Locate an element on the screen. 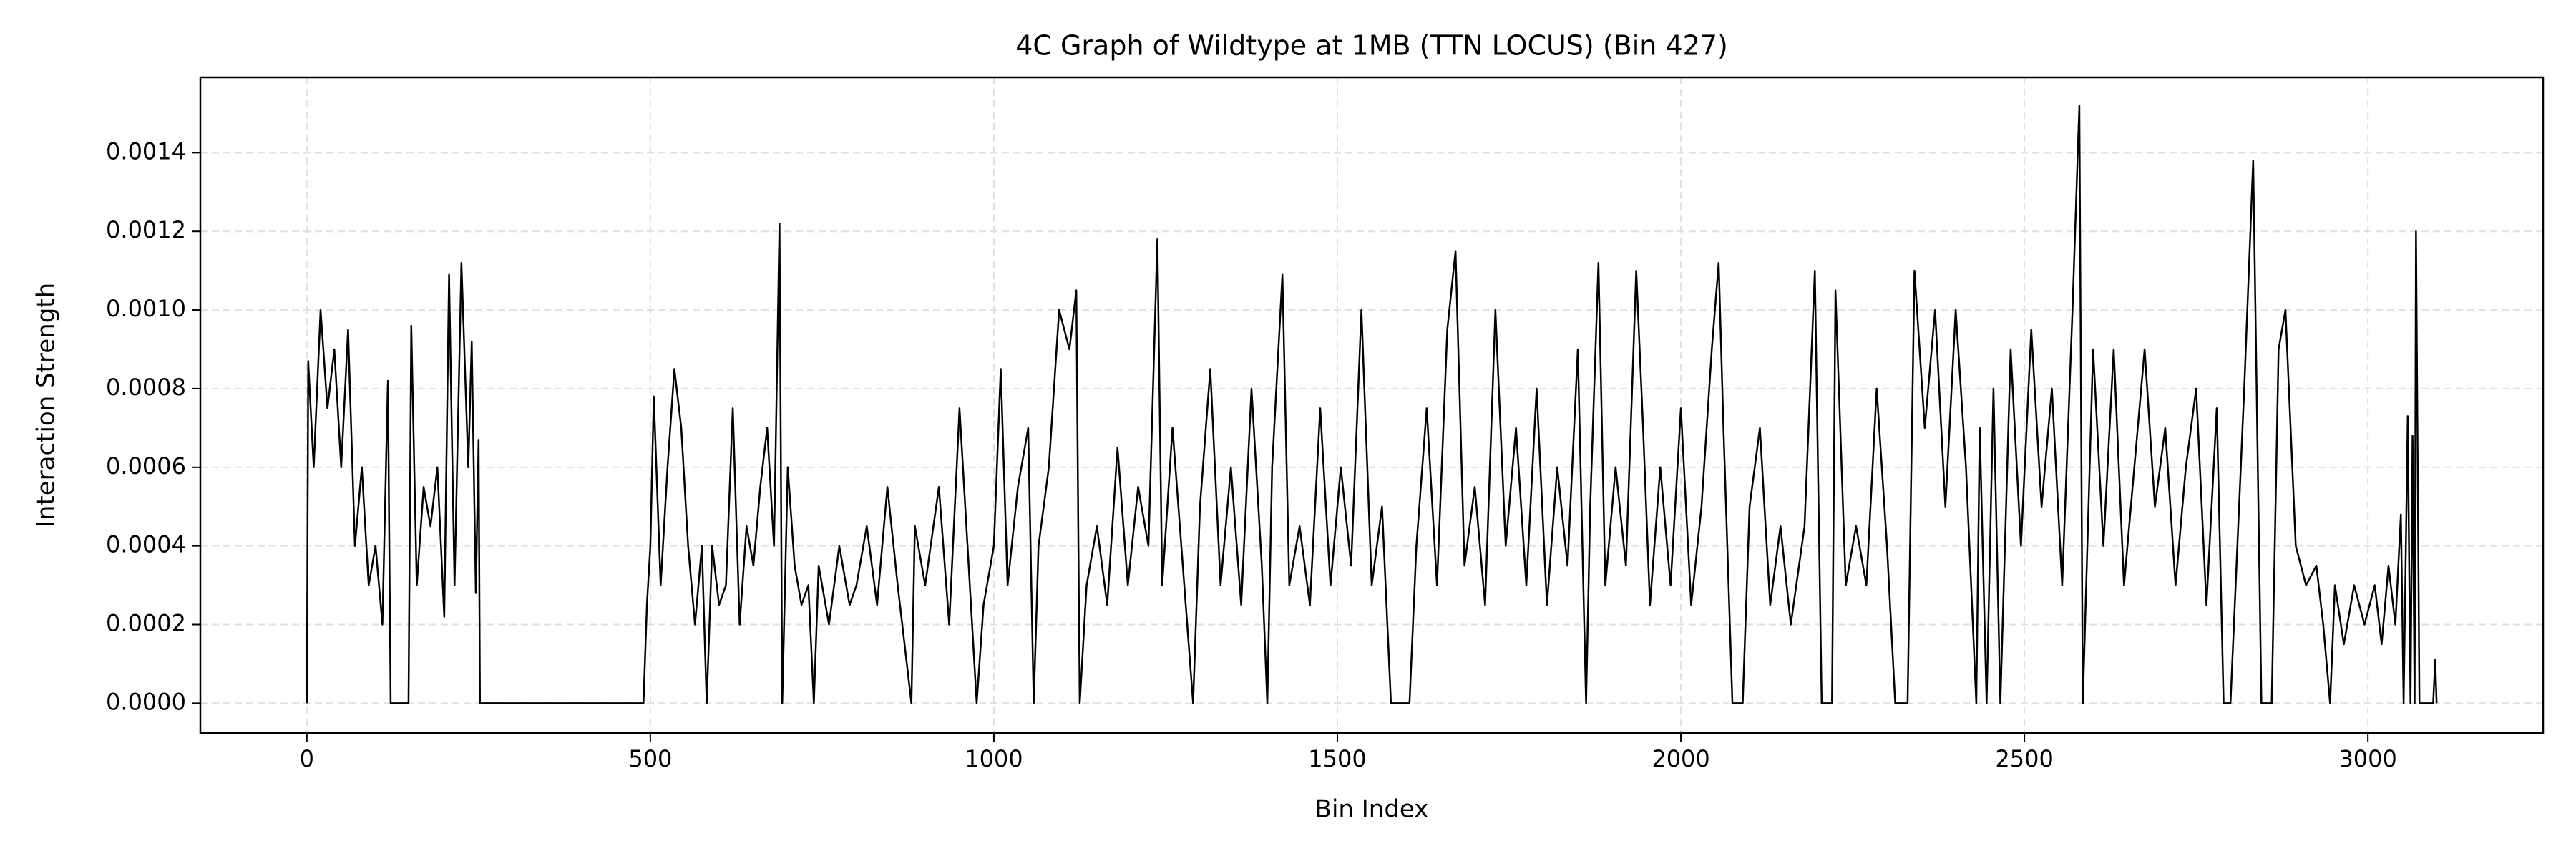  y-tick-label: 0.0010 is located at coordinates (146, 308).